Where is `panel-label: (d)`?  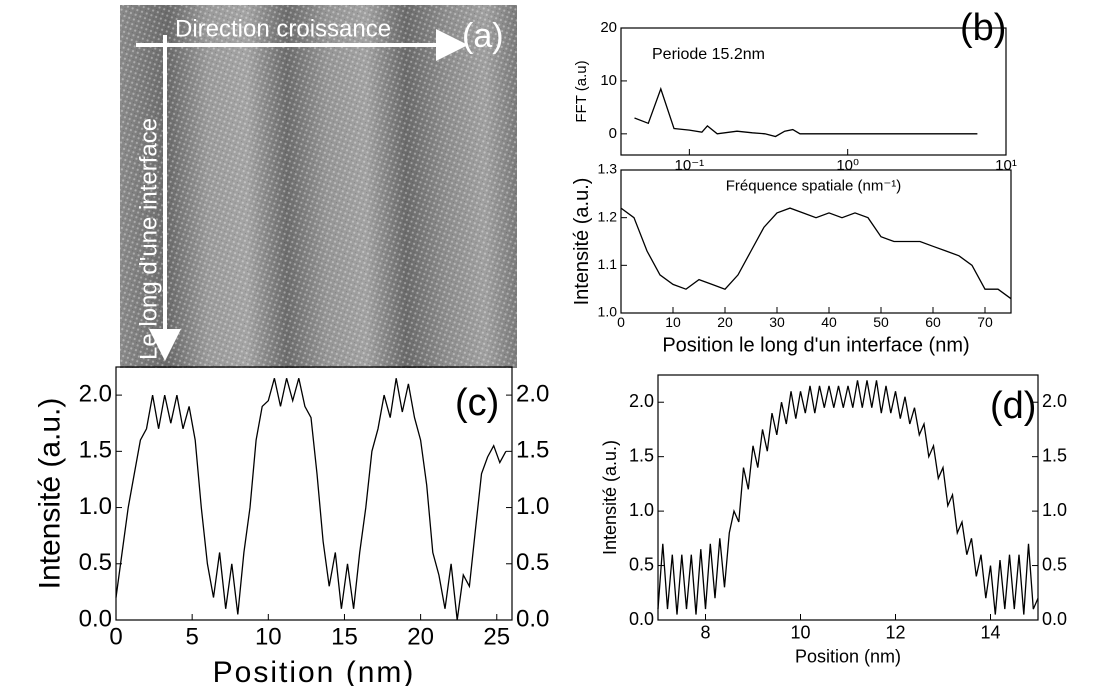 panel-label: (d) is located at coordinates (1013, 406).